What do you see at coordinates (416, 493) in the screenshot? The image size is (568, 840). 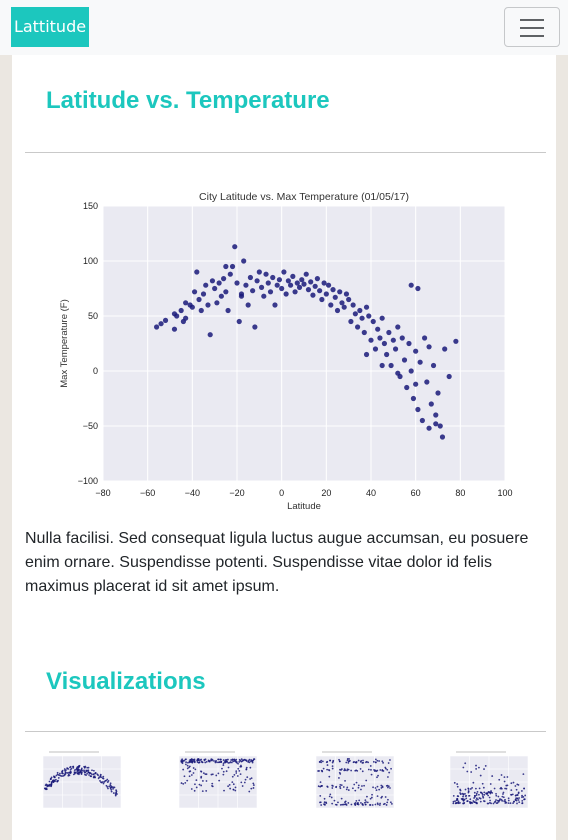 I see `x-tick-label: 60` at bounding box center [416, 493].